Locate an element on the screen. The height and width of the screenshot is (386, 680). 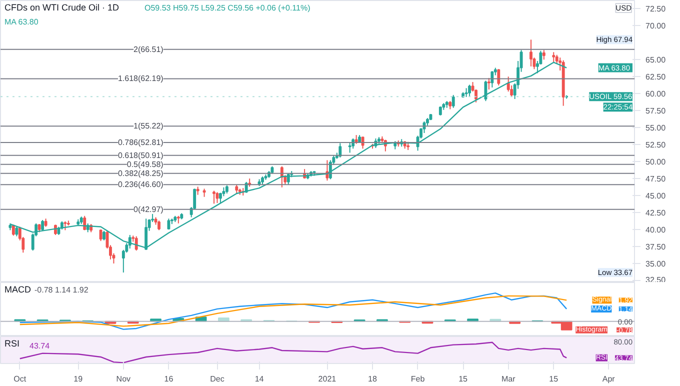
x-tick-label: Mar is located at coordinates (508, 379).